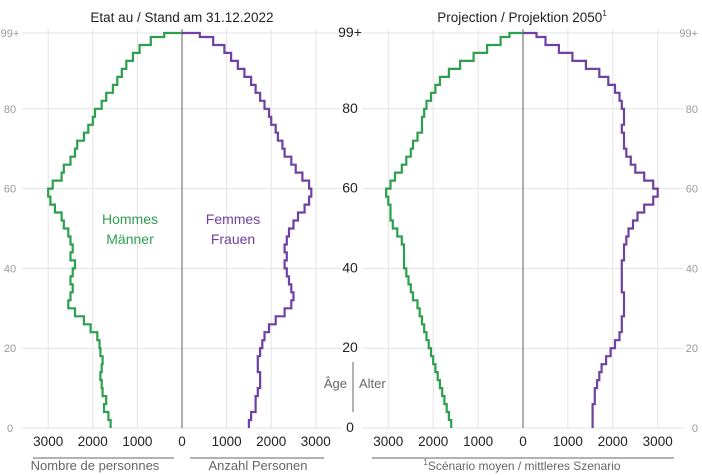 Image resolution: width=702 pixels, height=475 pixels. I want to click on age-tick-label-right: 60, so click(692, 190).